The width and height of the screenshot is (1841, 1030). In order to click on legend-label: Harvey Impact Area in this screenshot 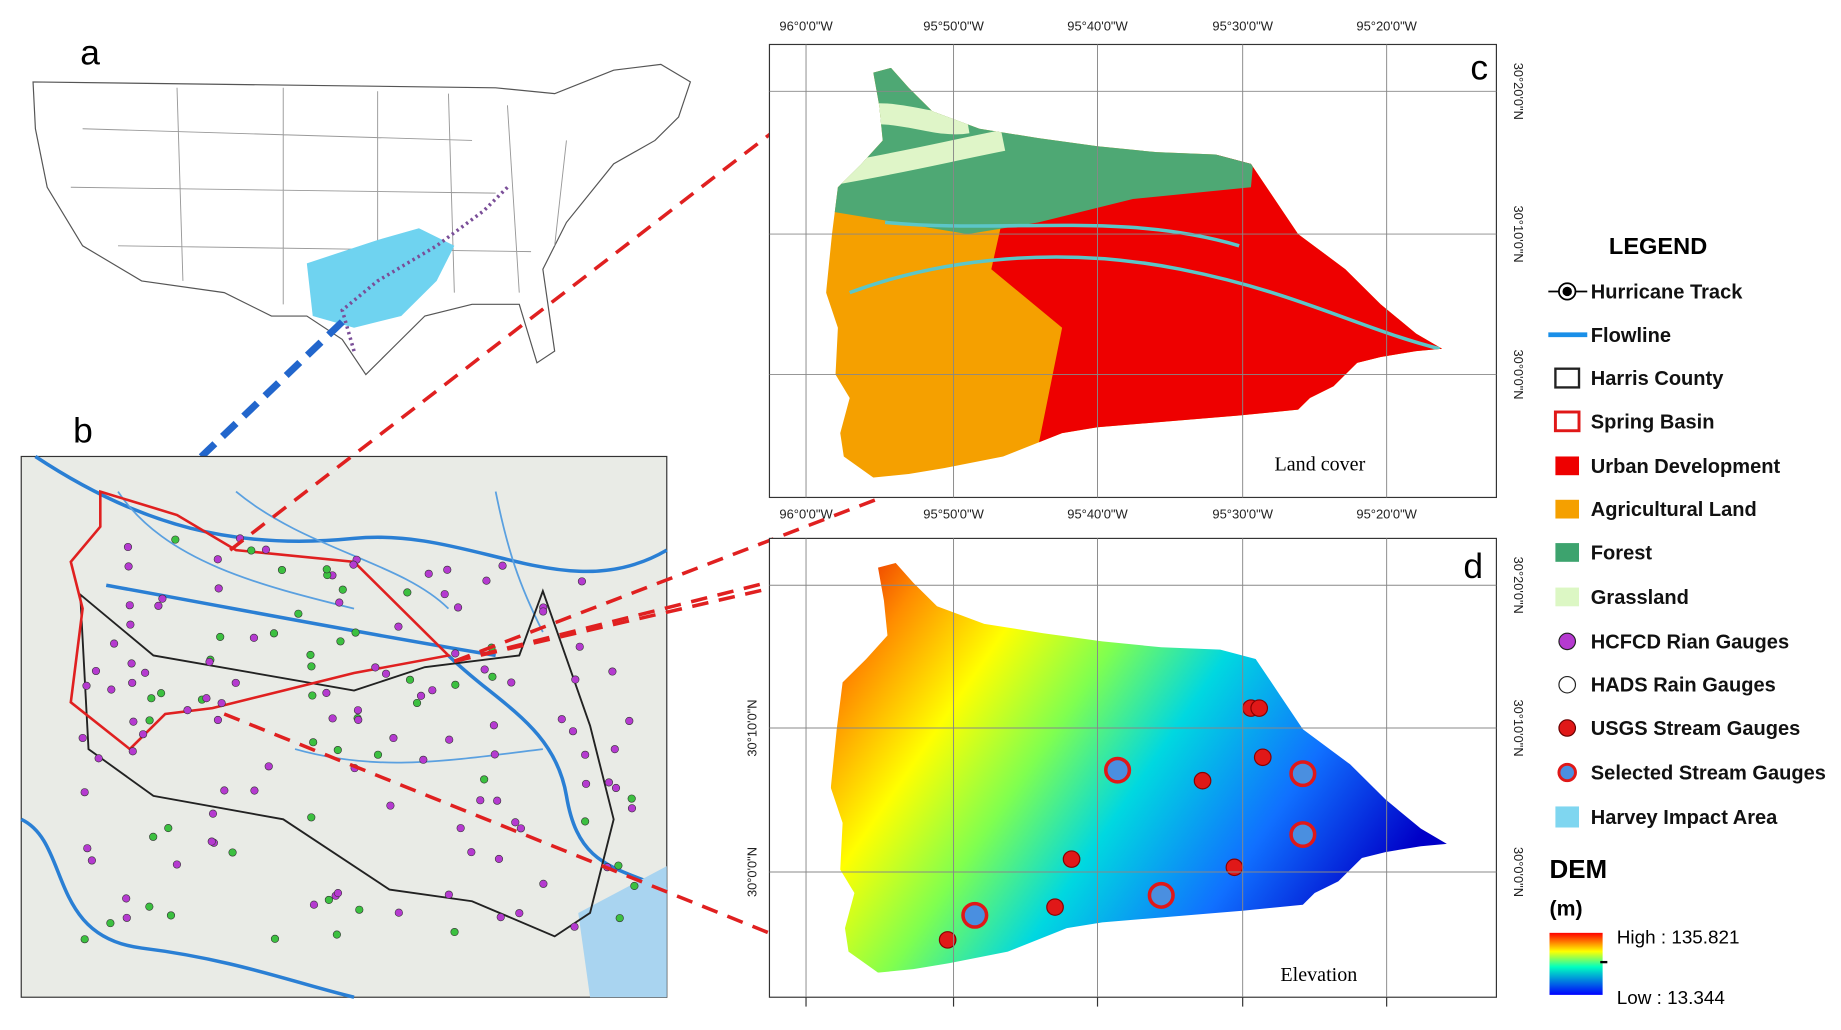, I will do `click(1684, 818)`.